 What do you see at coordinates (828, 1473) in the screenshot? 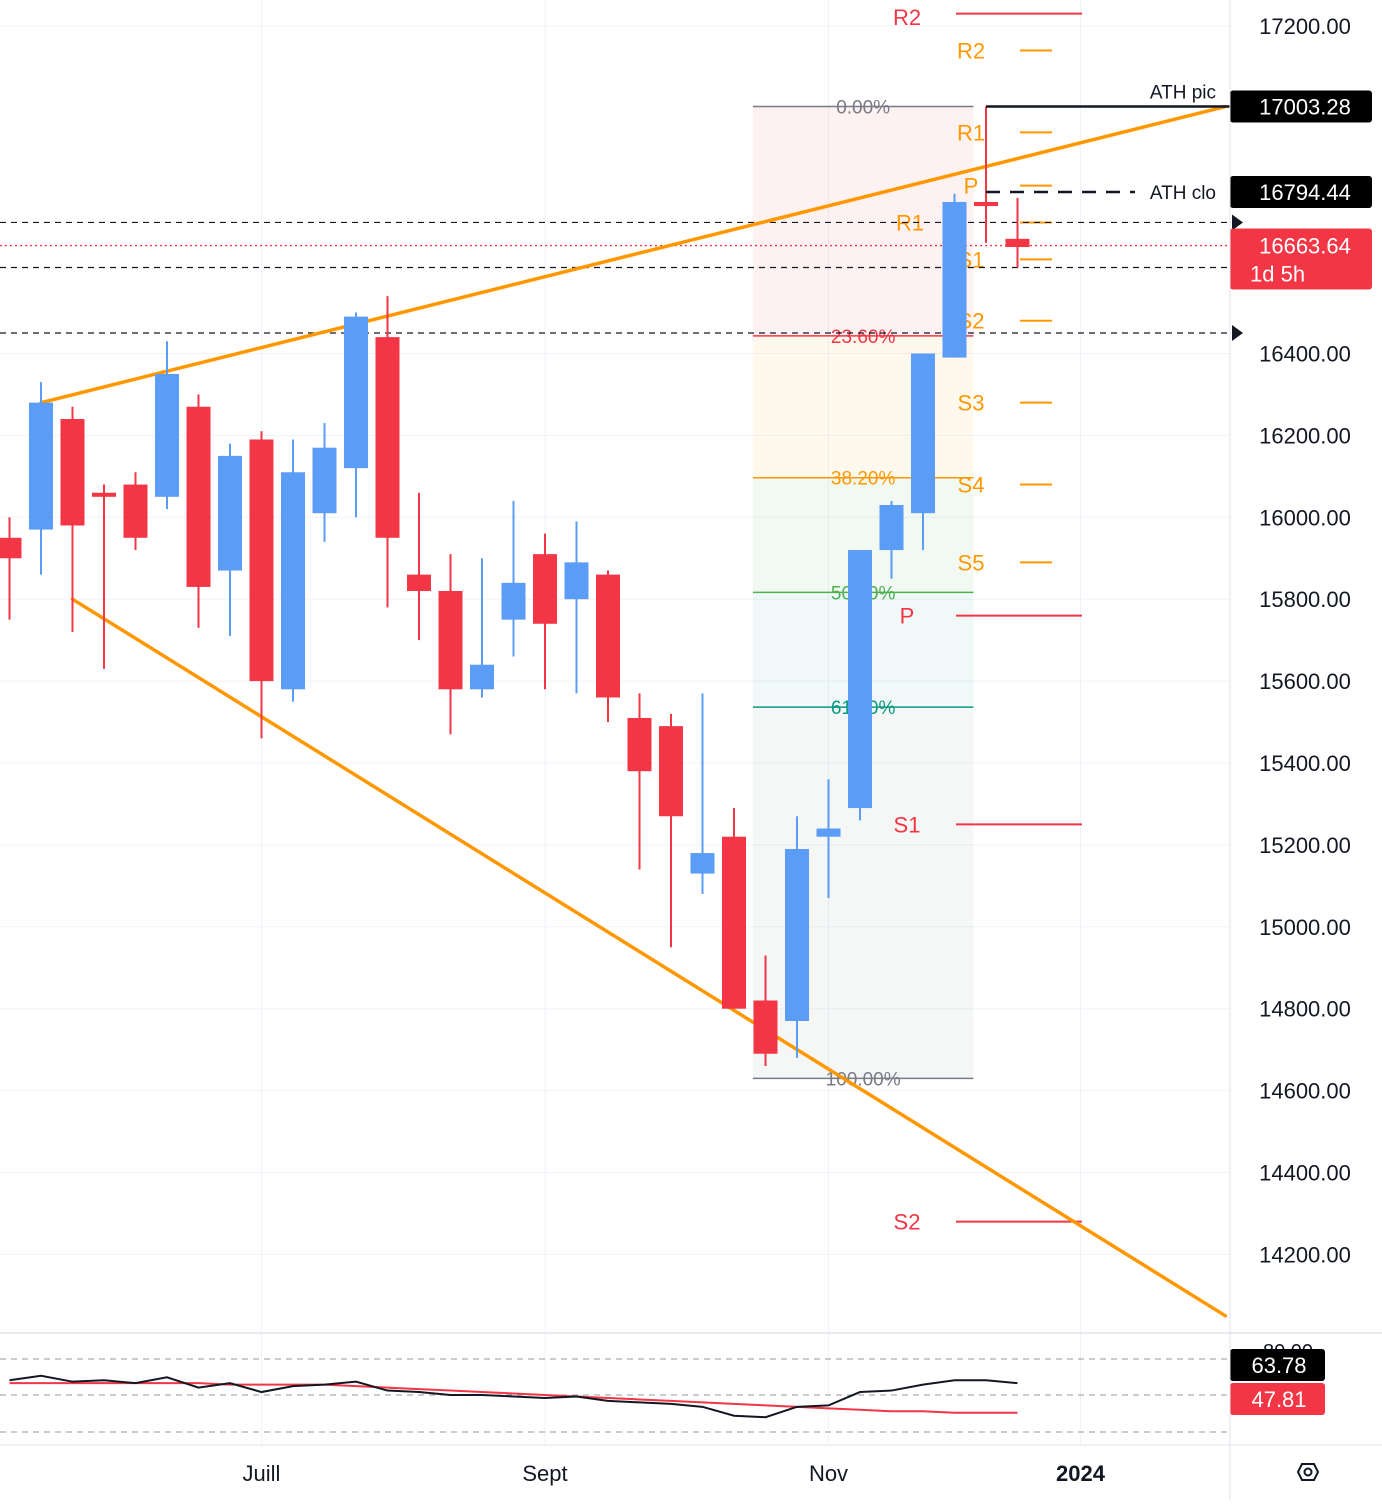
I see `time-tick-label: Nov` at bounding box center [828, 1473].